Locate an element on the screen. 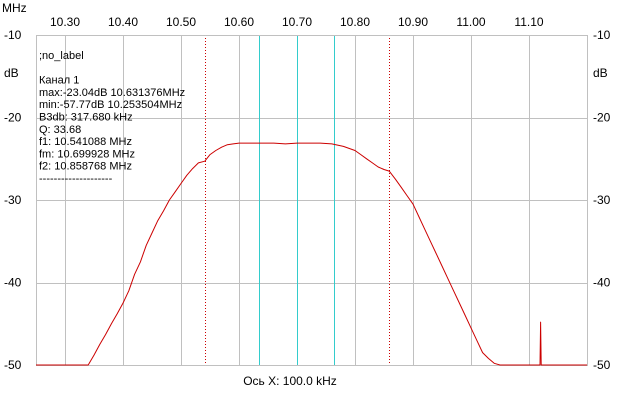  x-axis-label: Ось X: 100.0 kHz is located at coordinates (290, 381).